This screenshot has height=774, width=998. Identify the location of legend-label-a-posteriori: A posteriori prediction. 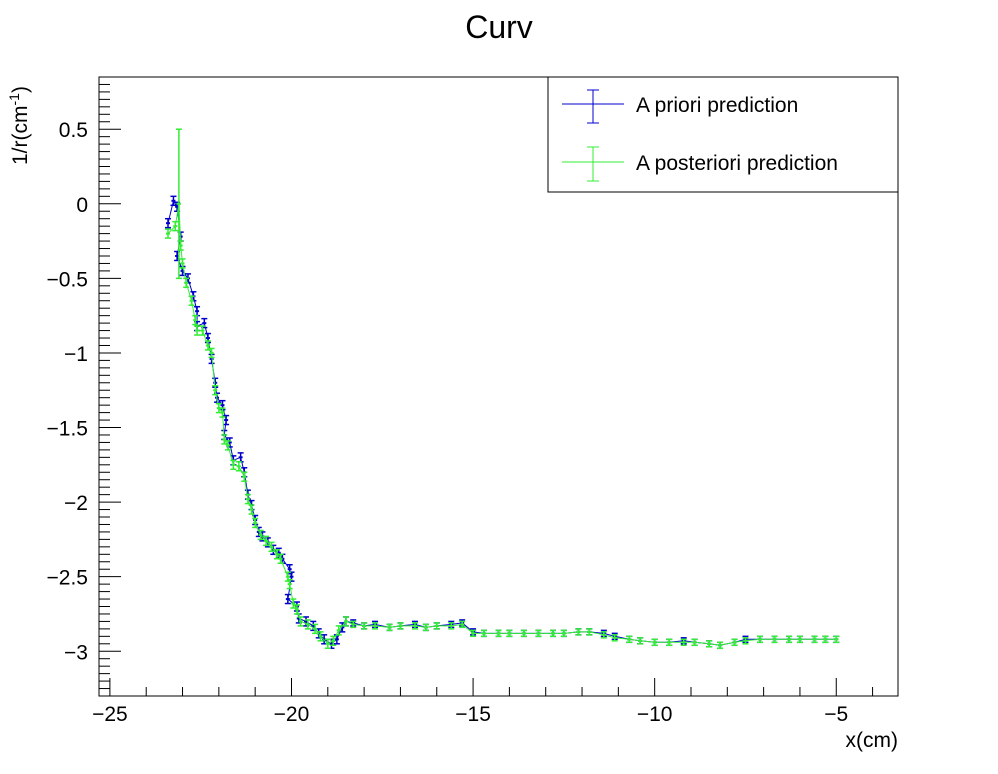
(737, 163).